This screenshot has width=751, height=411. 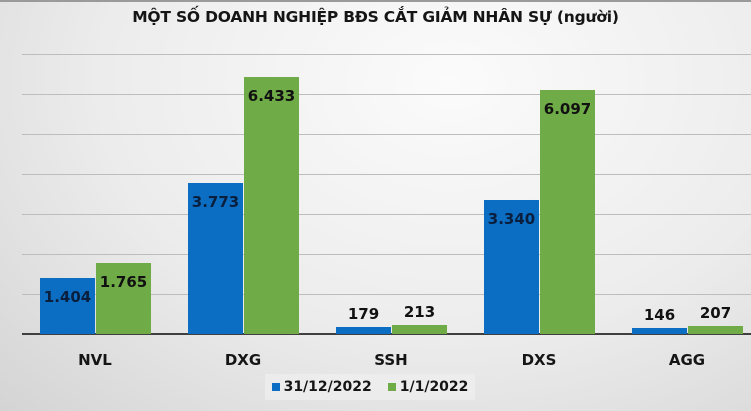 I want to click on data-label: 1.404, so click(x=67, y=296).